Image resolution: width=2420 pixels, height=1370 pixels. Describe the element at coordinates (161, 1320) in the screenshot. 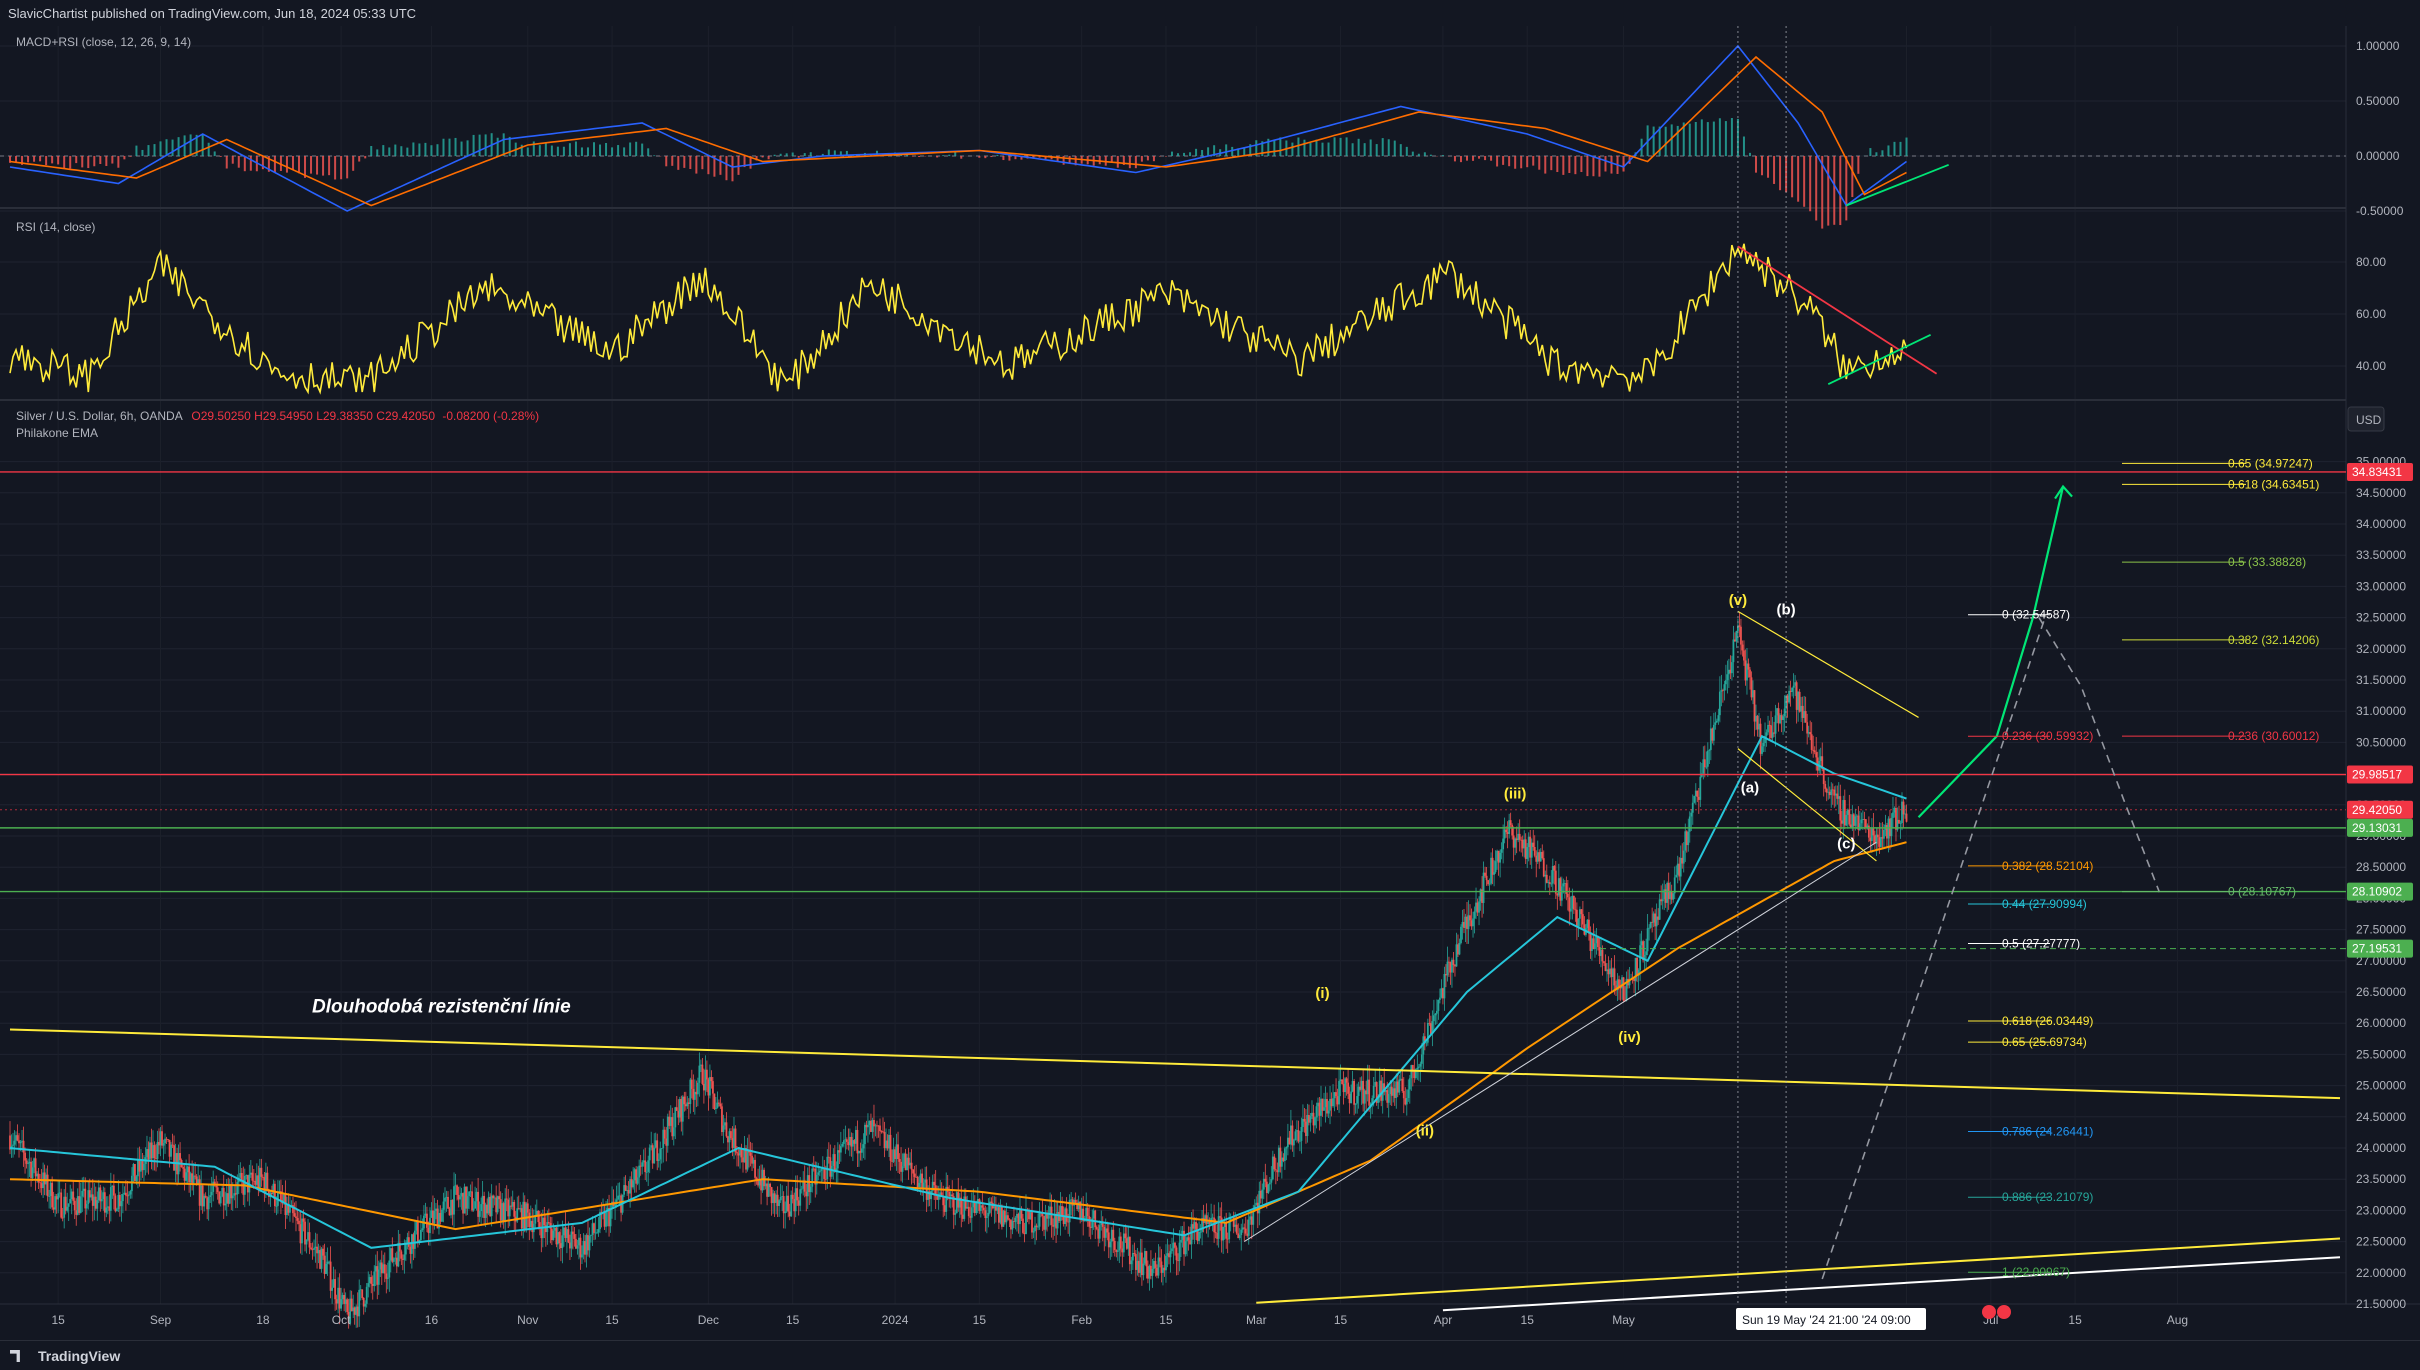

I see `time-tick-label: Sep` at that location.